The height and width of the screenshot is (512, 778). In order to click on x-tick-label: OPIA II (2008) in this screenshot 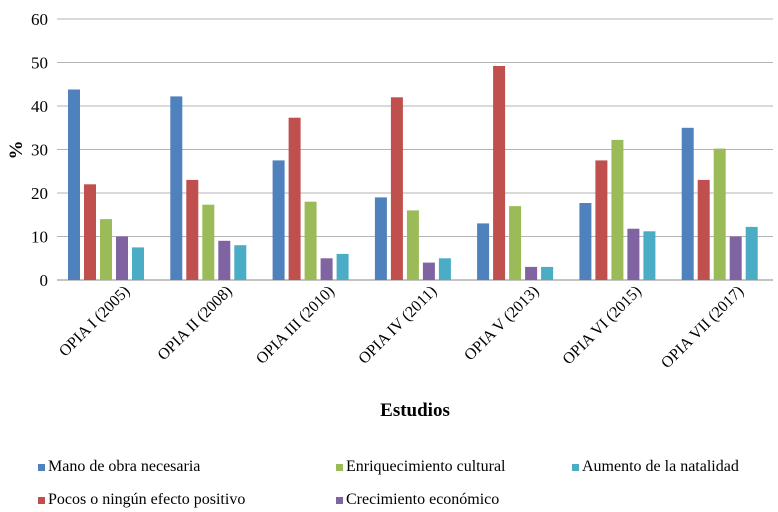, I will do `click(195, 323)`.